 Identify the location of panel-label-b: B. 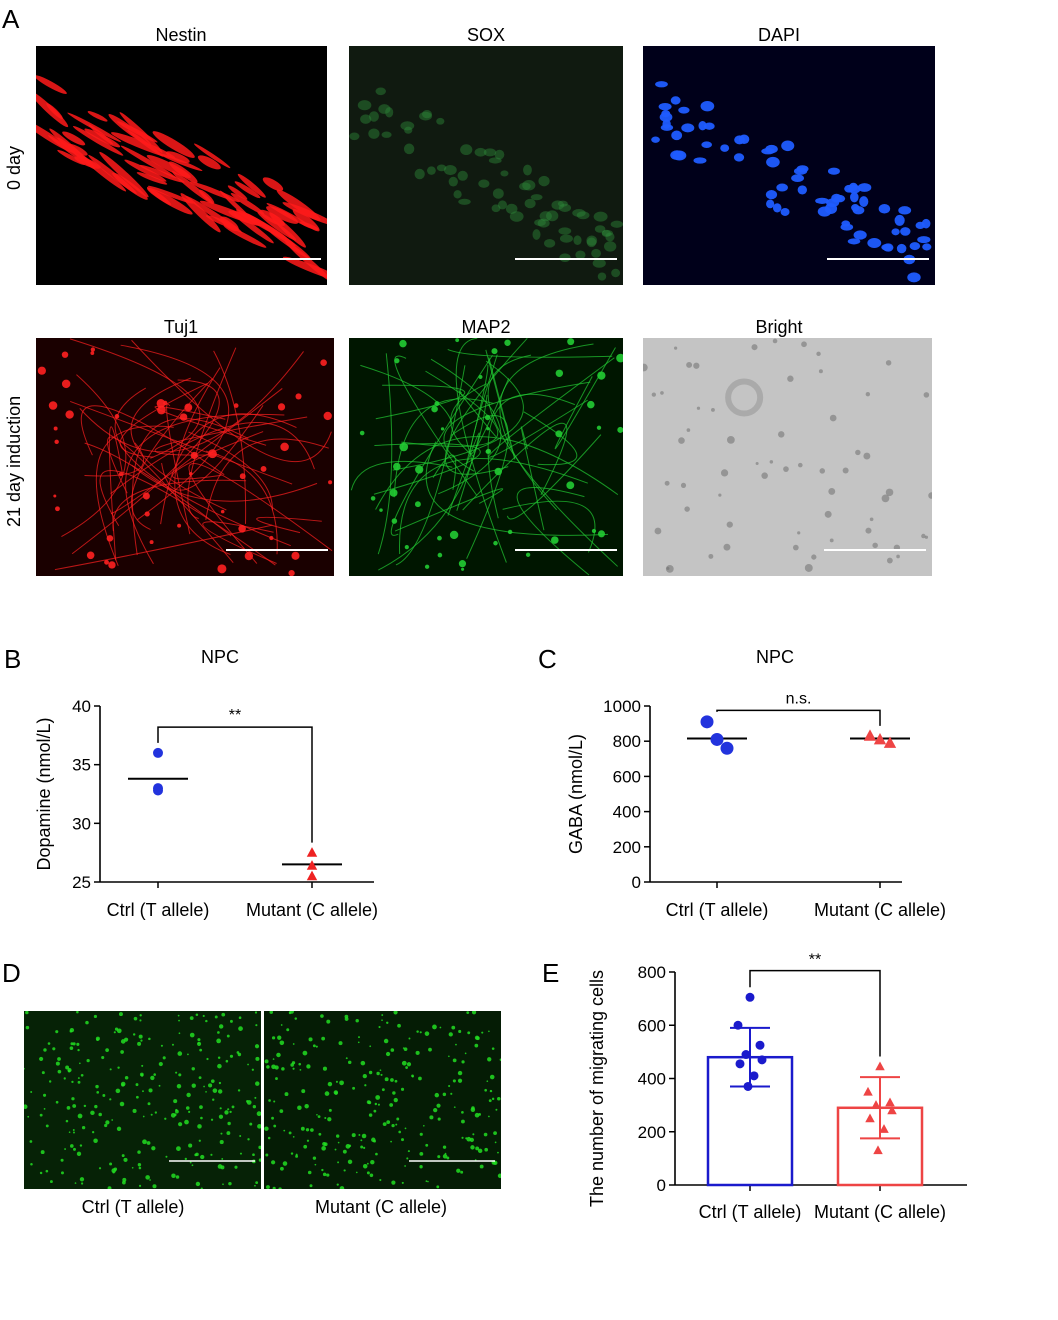
(13, 659).